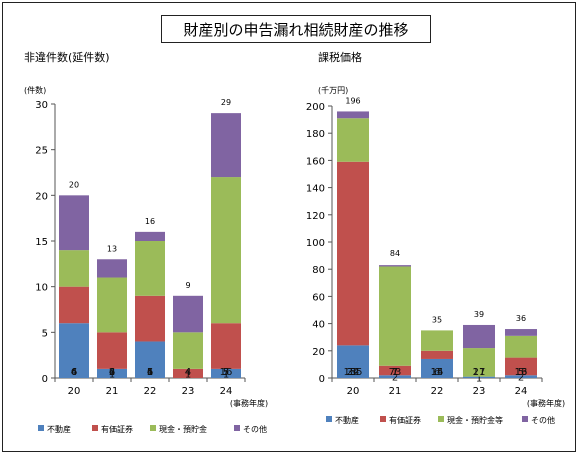 The width and height of the screenshot is (580, 456). What do you see at coordinates (41, 196) in the screenshot?
I see `c0-y-tick-label: 20` at bounding box center [41, 196].